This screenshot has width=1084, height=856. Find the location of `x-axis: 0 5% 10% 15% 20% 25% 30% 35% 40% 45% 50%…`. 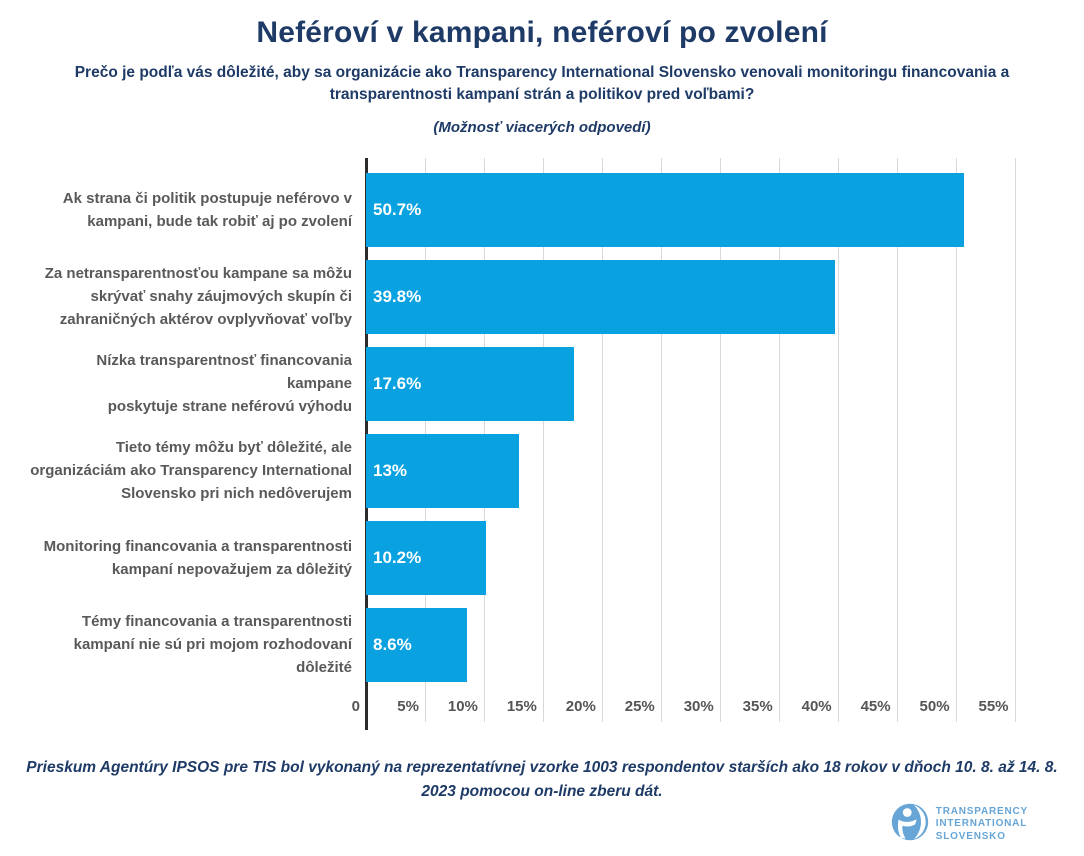

x-axis: 0 5% 10% 15% 20% 25% 30% 35% 40% 45% 50%… is located at coordinates (698, 709).